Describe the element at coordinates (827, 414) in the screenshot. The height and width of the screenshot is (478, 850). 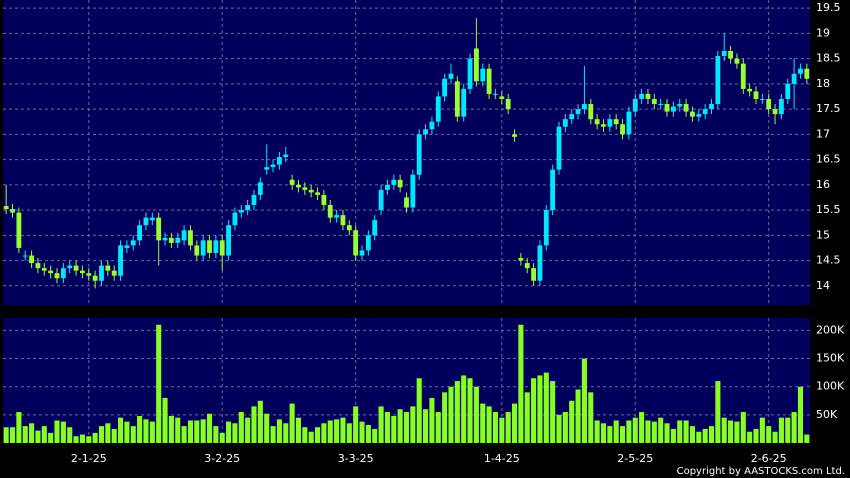
I see `y-tick-label: 50K` at that location.